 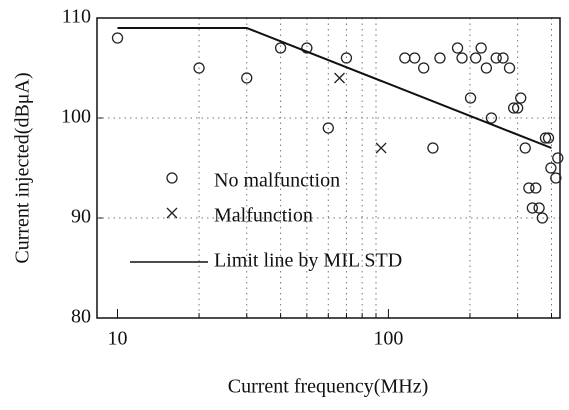 What do you see at coordinates (328, 387) in the screenshot?
I see `x-axis-label: Current frequency(MHz)` at bounding box center [328, 387].